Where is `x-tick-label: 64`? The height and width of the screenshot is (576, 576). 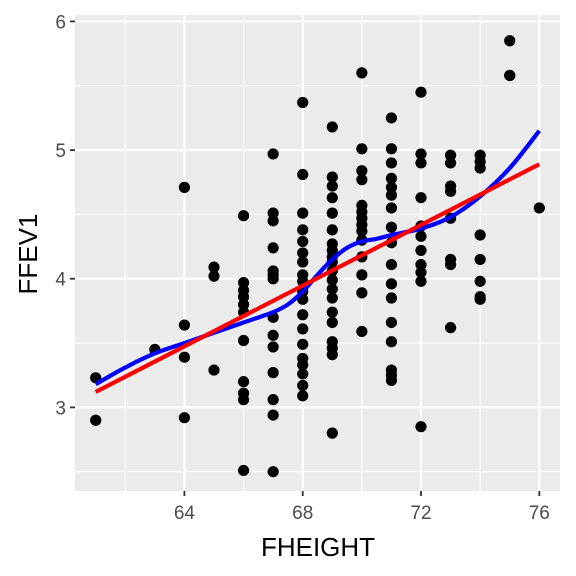 x-tick-label: 64 is located at coordinates (185, 513).